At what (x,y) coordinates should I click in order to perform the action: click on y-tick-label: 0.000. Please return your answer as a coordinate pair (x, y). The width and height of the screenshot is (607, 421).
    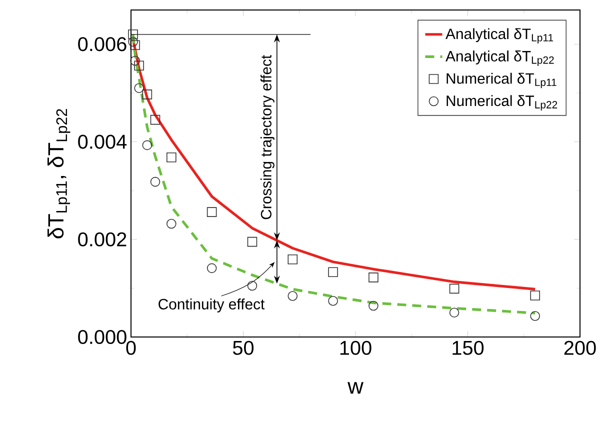
    Looking at the image, I should click on (102, 337).